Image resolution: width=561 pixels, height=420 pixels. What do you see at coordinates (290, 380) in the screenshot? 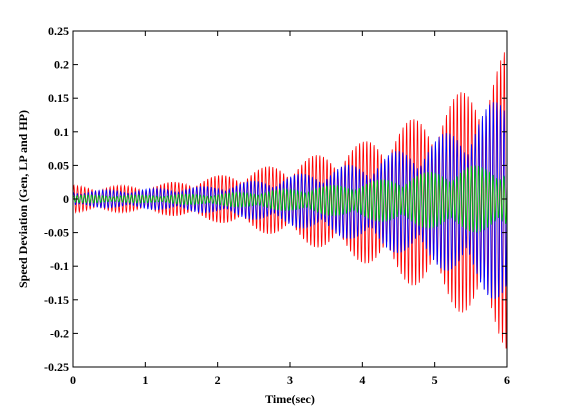
I see `x-tick-label: 3` at bounding box center [290, 380].